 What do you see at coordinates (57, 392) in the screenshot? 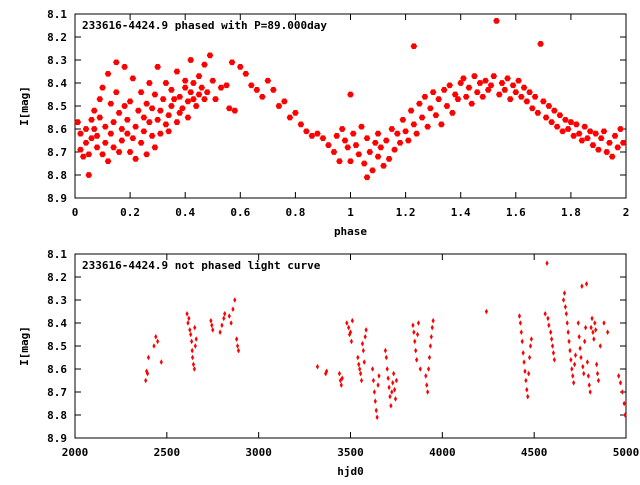
I see `y-tick-label: 8.7` at bounding box center [57, 392].